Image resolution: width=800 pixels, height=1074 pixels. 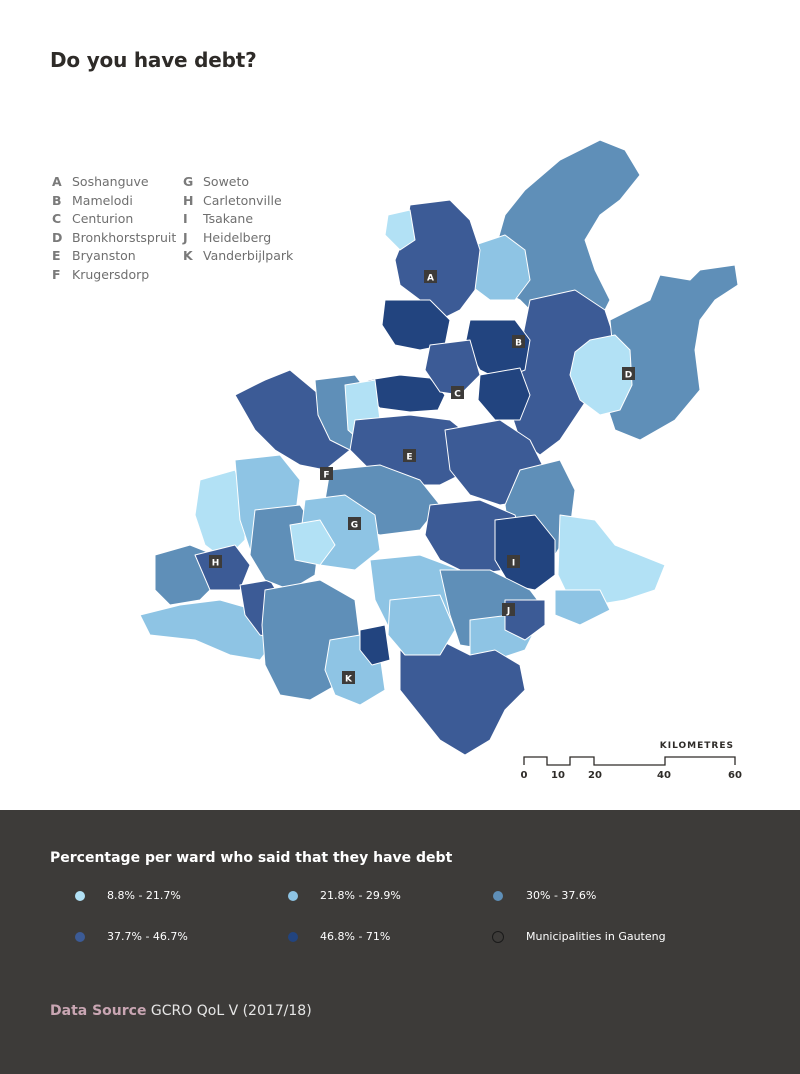 What do you see at coordinates (238, 255) in the screenshot?
I see `place-item-k: K Vanderbijlpark` at bounding box center [238, 255].